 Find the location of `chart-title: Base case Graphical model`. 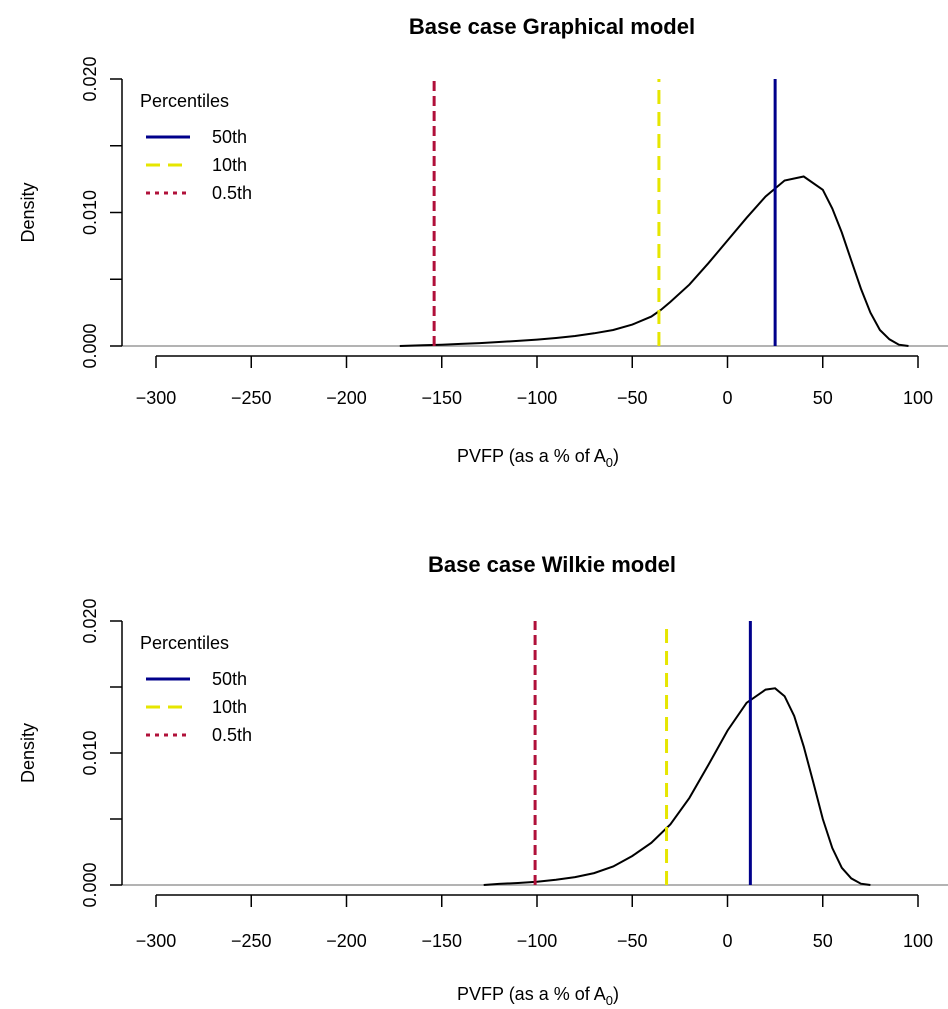

chart-title: Base case Graphical model is located at coordinates (552, 26).